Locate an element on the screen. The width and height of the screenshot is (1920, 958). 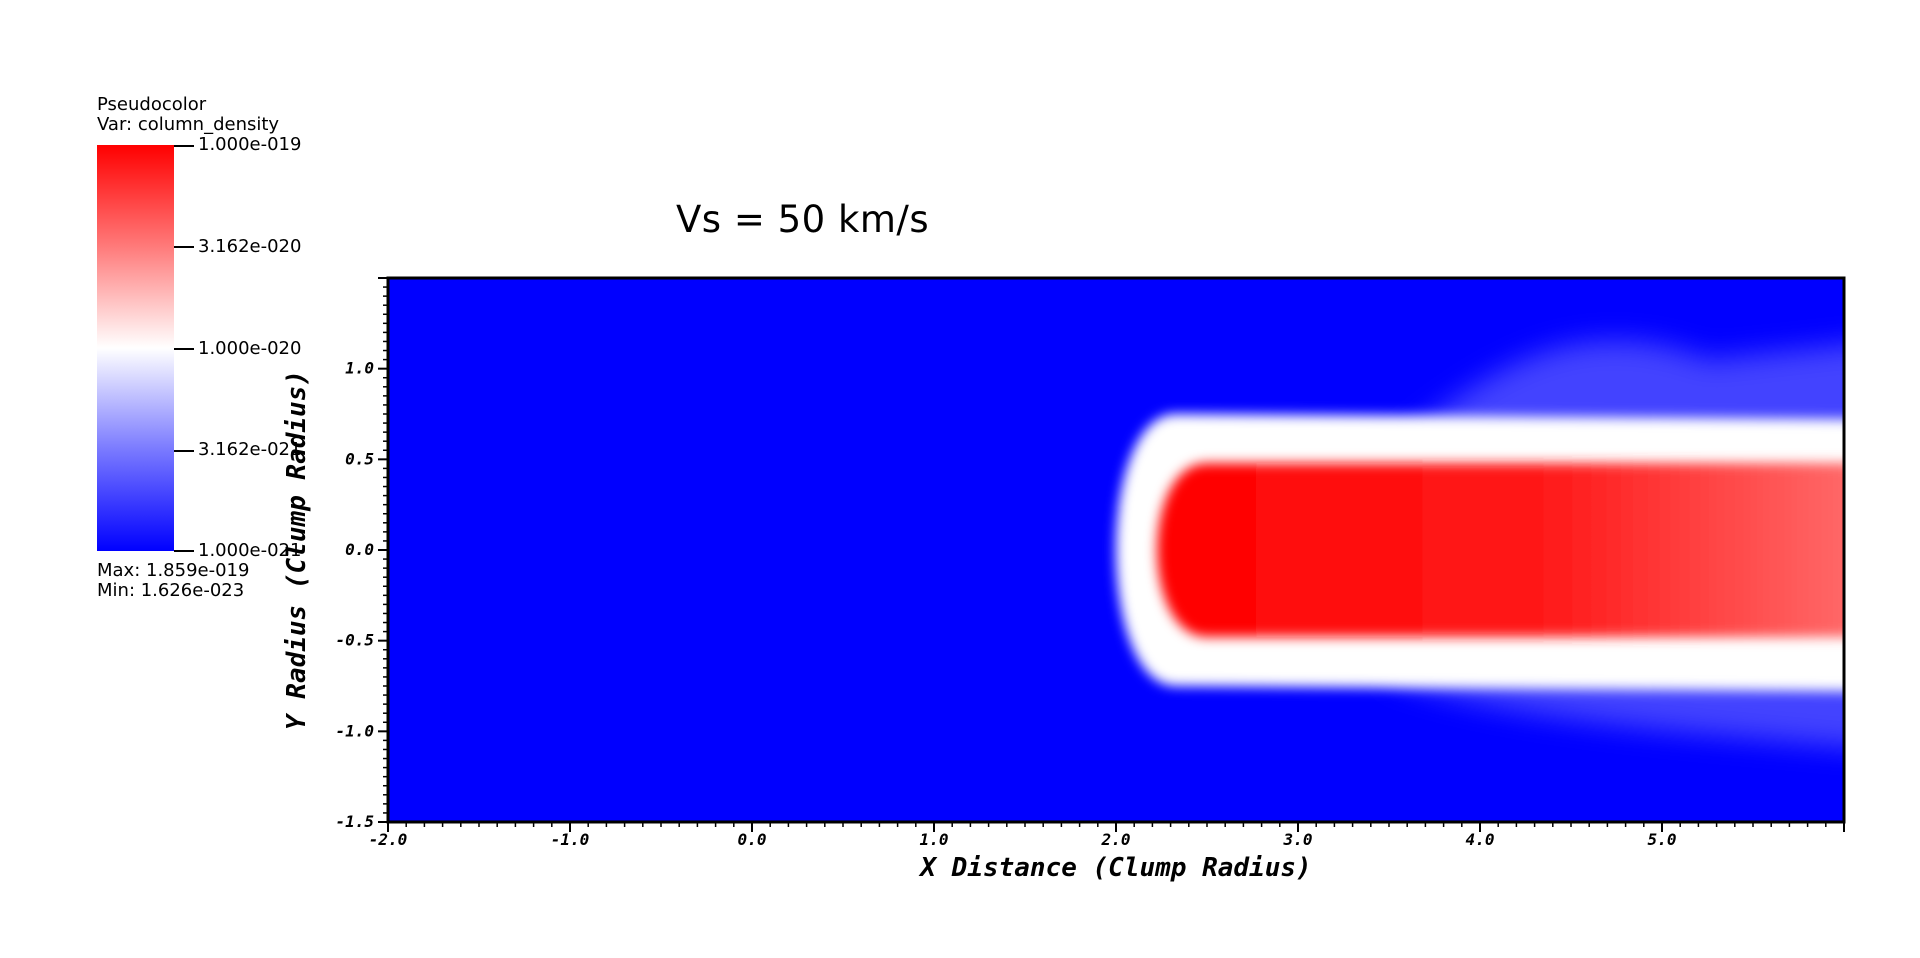
legend-variable: Var: column_density is located at coordinates (188, 124).